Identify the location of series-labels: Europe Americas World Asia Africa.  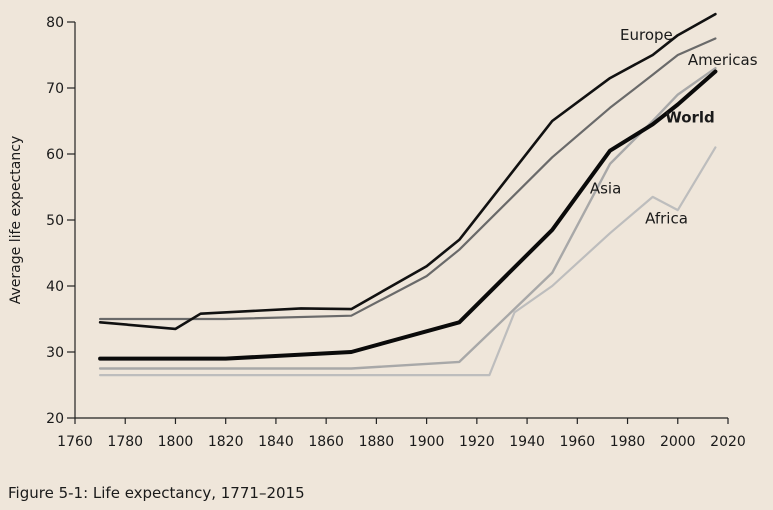
(674, 126).